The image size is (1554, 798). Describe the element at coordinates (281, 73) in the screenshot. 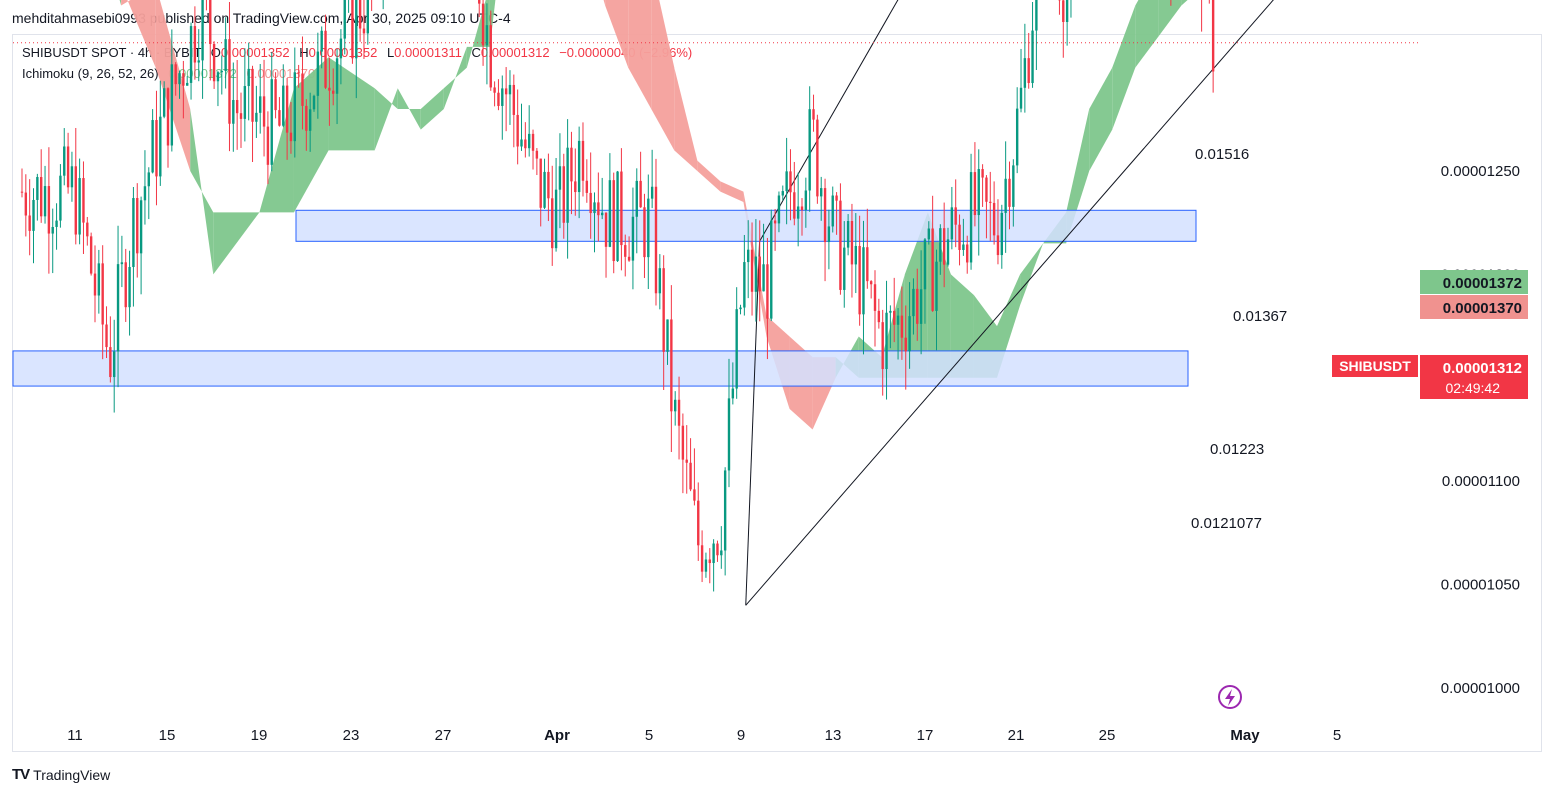

I see `indicator-value-b: 0.00001370` at that location.